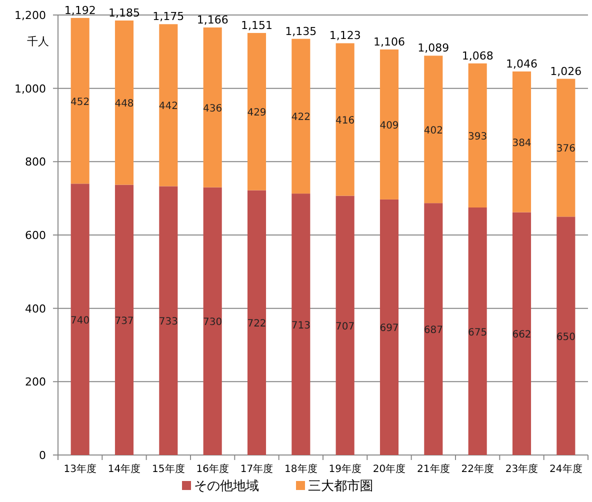  I want to click on data-label: 730, so click(212, 322).